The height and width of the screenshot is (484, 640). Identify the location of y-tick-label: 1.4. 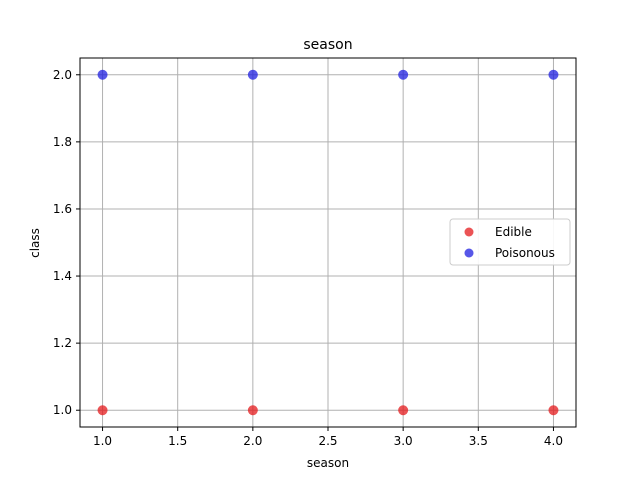
(62, 276).